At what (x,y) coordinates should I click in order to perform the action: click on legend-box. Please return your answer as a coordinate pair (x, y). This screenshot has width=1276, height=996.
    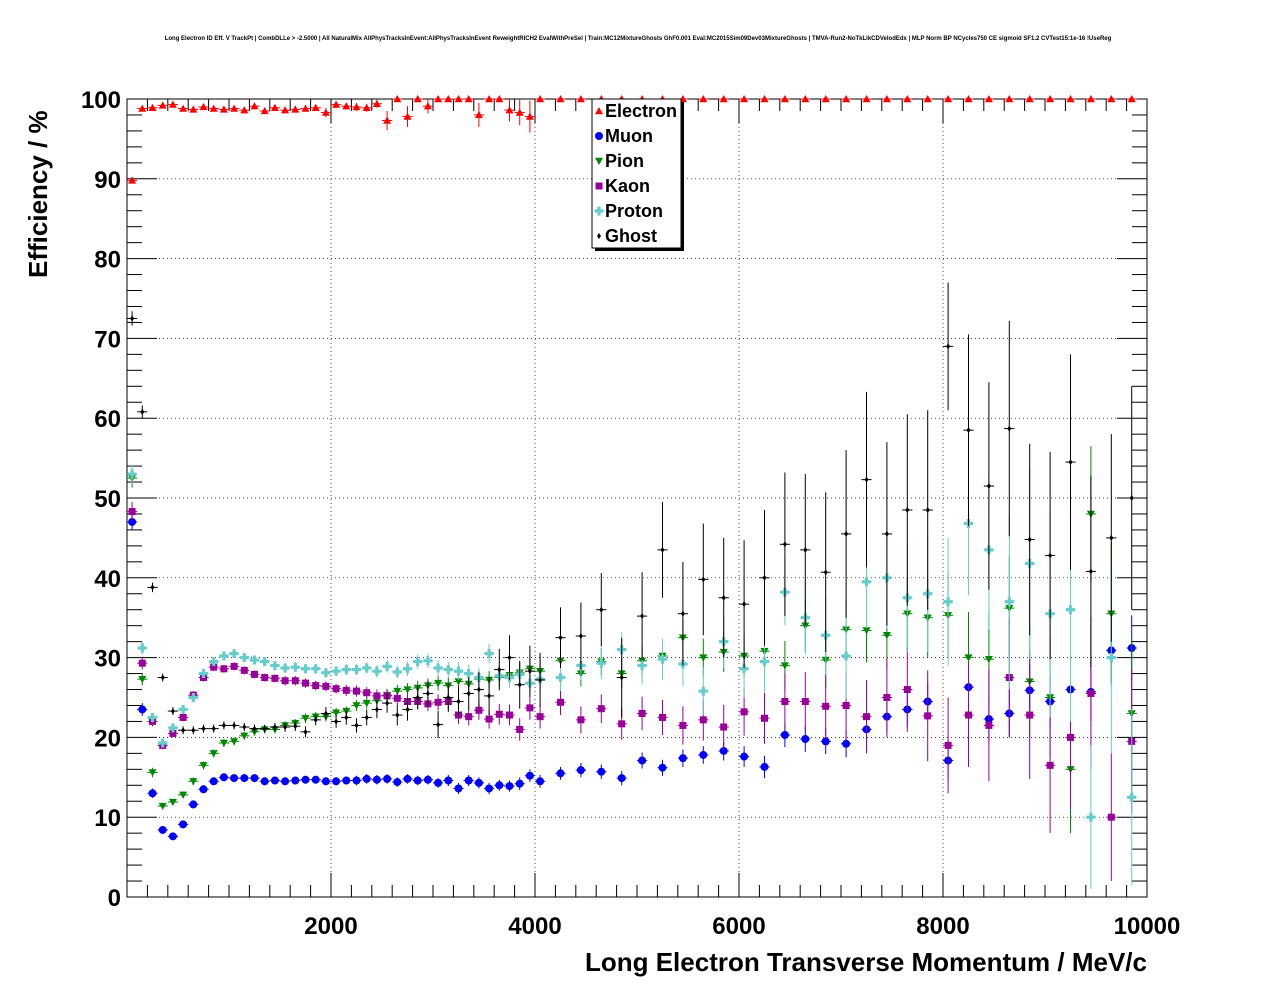
    Looking at the image, I should click on (636, 173).